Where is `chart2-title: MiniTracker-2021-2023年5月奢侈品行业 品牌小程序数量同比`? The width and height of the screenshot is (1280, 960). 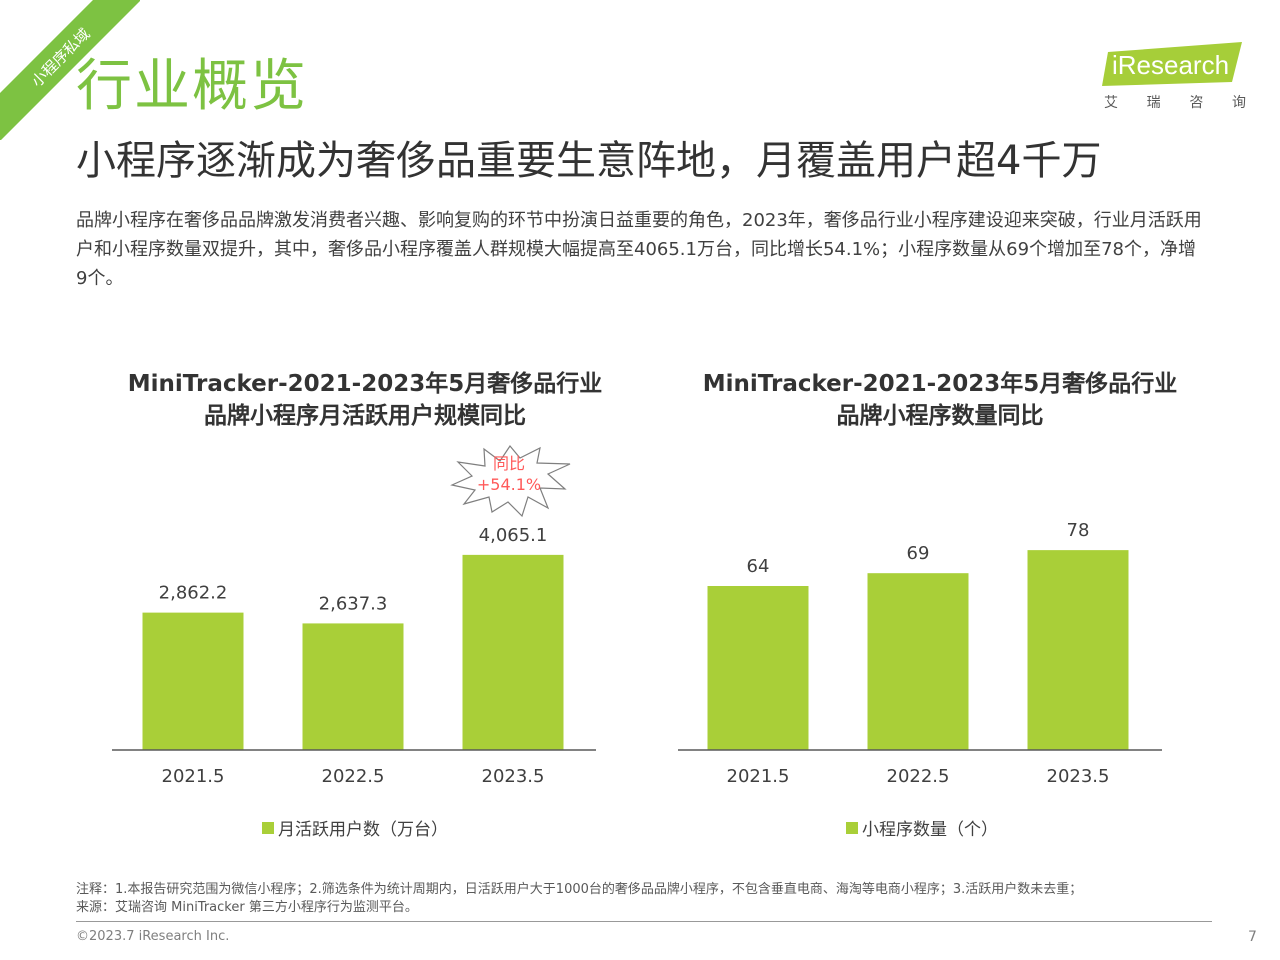
chart2-title: MiniTracker-2021-2023年5月奢侈品行业 品牌小程序数量同比 is located at coordinates (940, 400).